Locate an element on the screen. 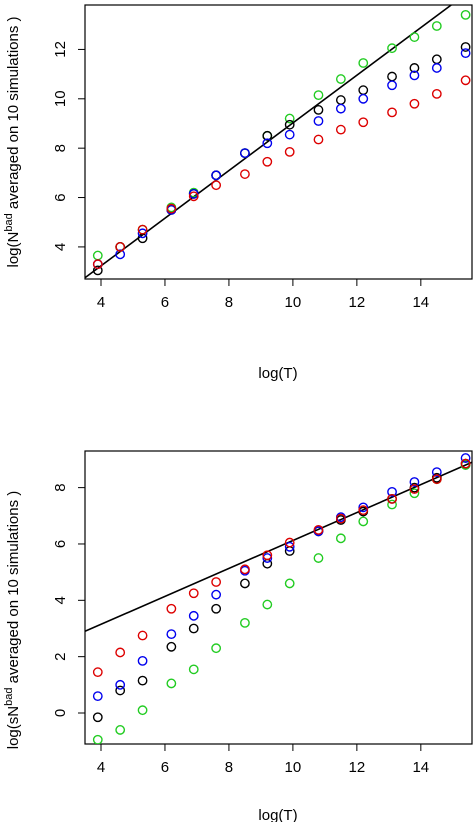  y-tick-label: 4 is located at coordinates (60, 600).